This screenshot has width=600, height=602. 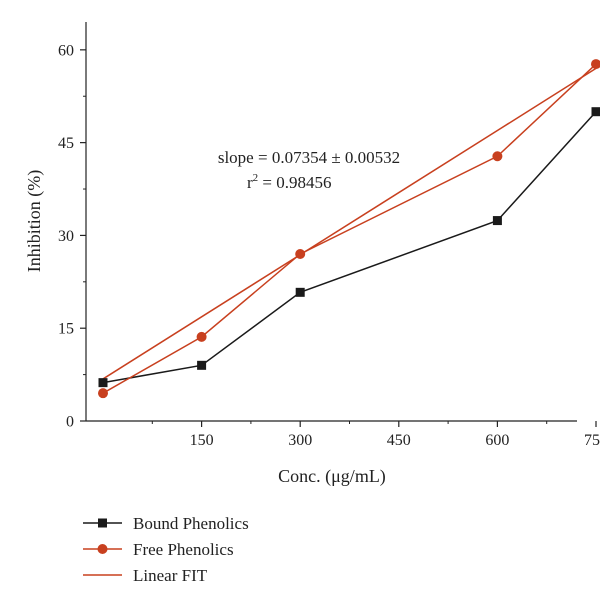 I want to click on y-axis-ticks: 0 15 30 45 60, so click(x=72, y=236).